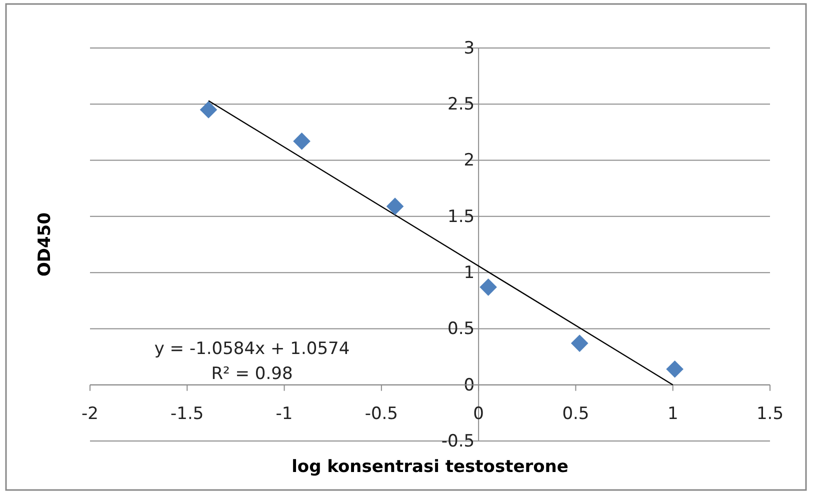 Image resolution: width=813 pixels, height=494 pixels. Describe the element at coordinates (461, 216) in the screenshot. I see `y-tick-label: 1.5` at that location.